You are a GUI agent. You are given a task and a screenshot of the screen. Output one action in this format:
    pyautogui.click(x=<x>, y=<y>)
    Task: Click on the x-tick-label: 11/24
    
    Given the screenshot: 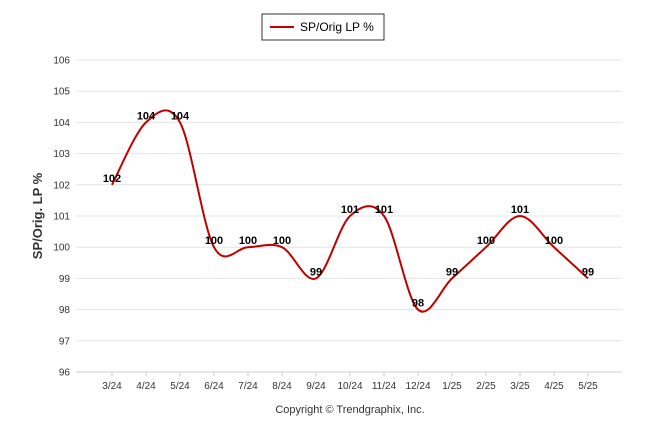 What is the action you would take?
    pyautogui.click(x=384, y=386)
    